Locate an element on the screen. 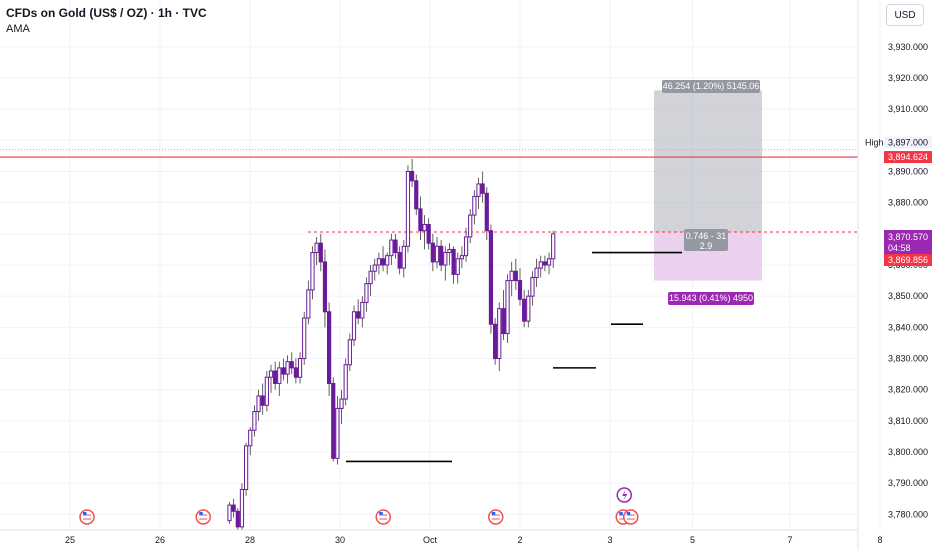 The image size is (932, 555). ratio-label-bg is located at coordinates (706, 240).